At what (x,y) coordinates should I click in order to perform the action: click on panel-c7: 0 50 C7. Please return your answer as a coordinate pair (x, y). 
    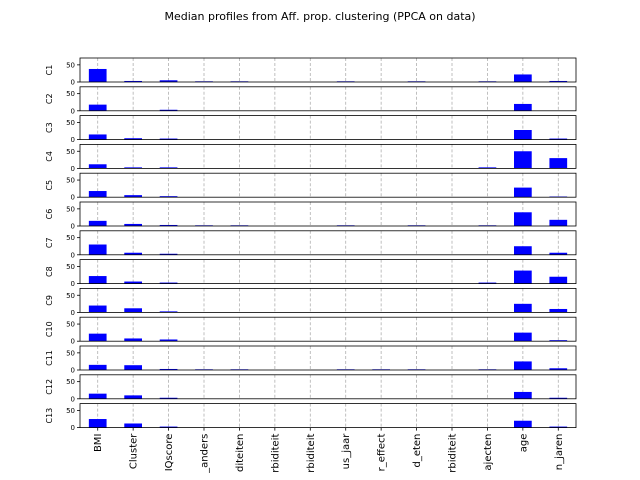
    Looking at the image, I should click on (311, 244).